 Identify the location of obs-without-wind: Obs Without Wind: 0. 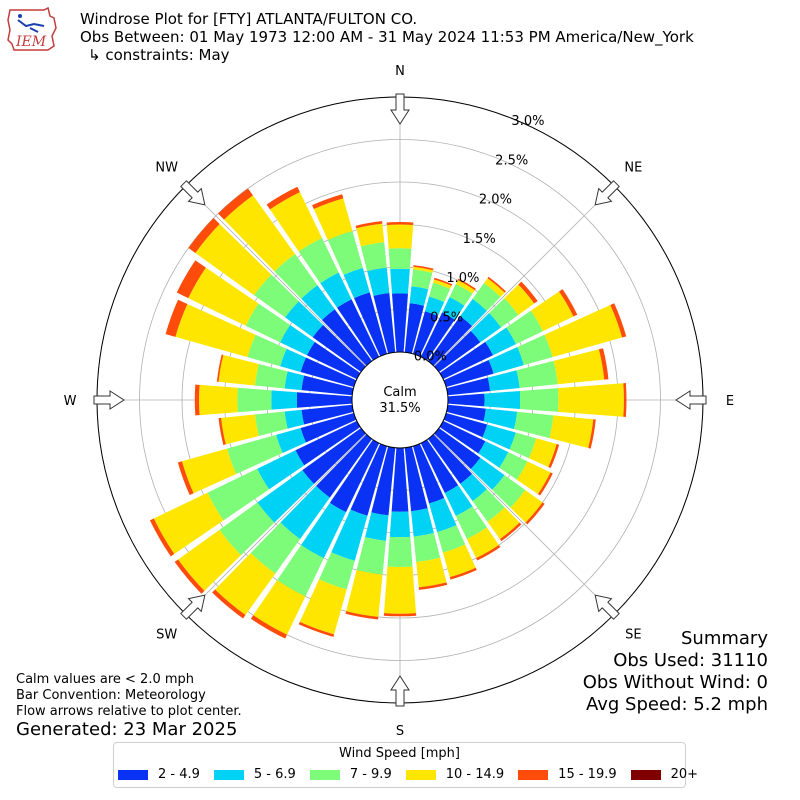
(675, 682).